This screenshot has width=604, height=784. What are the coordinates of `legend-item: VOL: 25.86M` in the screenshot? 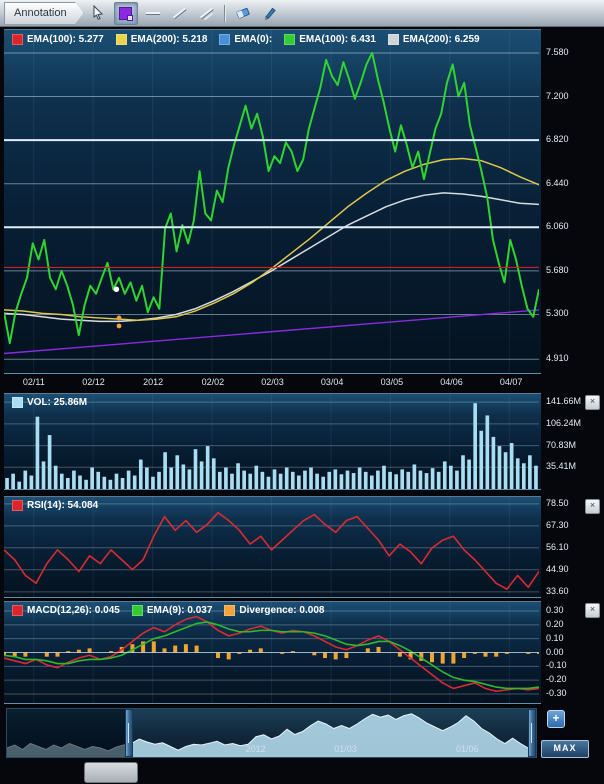 It's located at (49, 402).